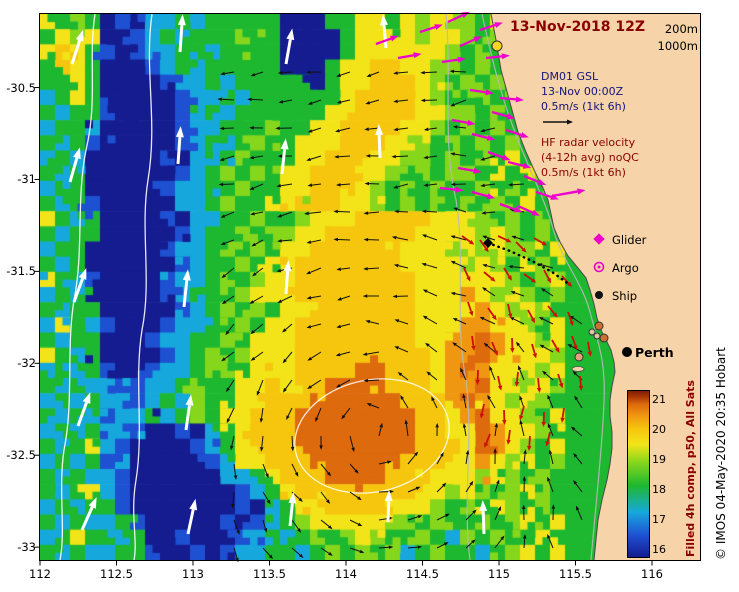  I want to click on isobath-label-1000m: 1000m, so click(677, 46).